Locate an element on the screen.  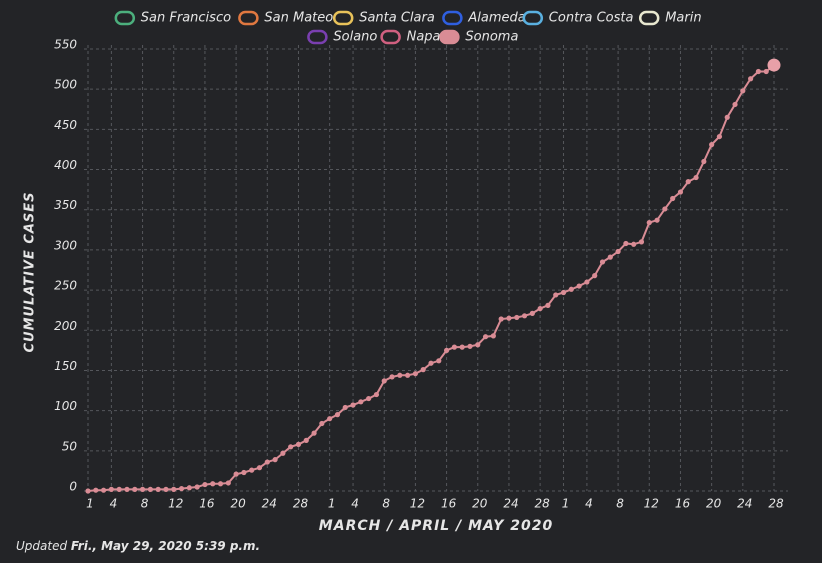
y-tick-label: 450 is located at coordinates (65, 125).